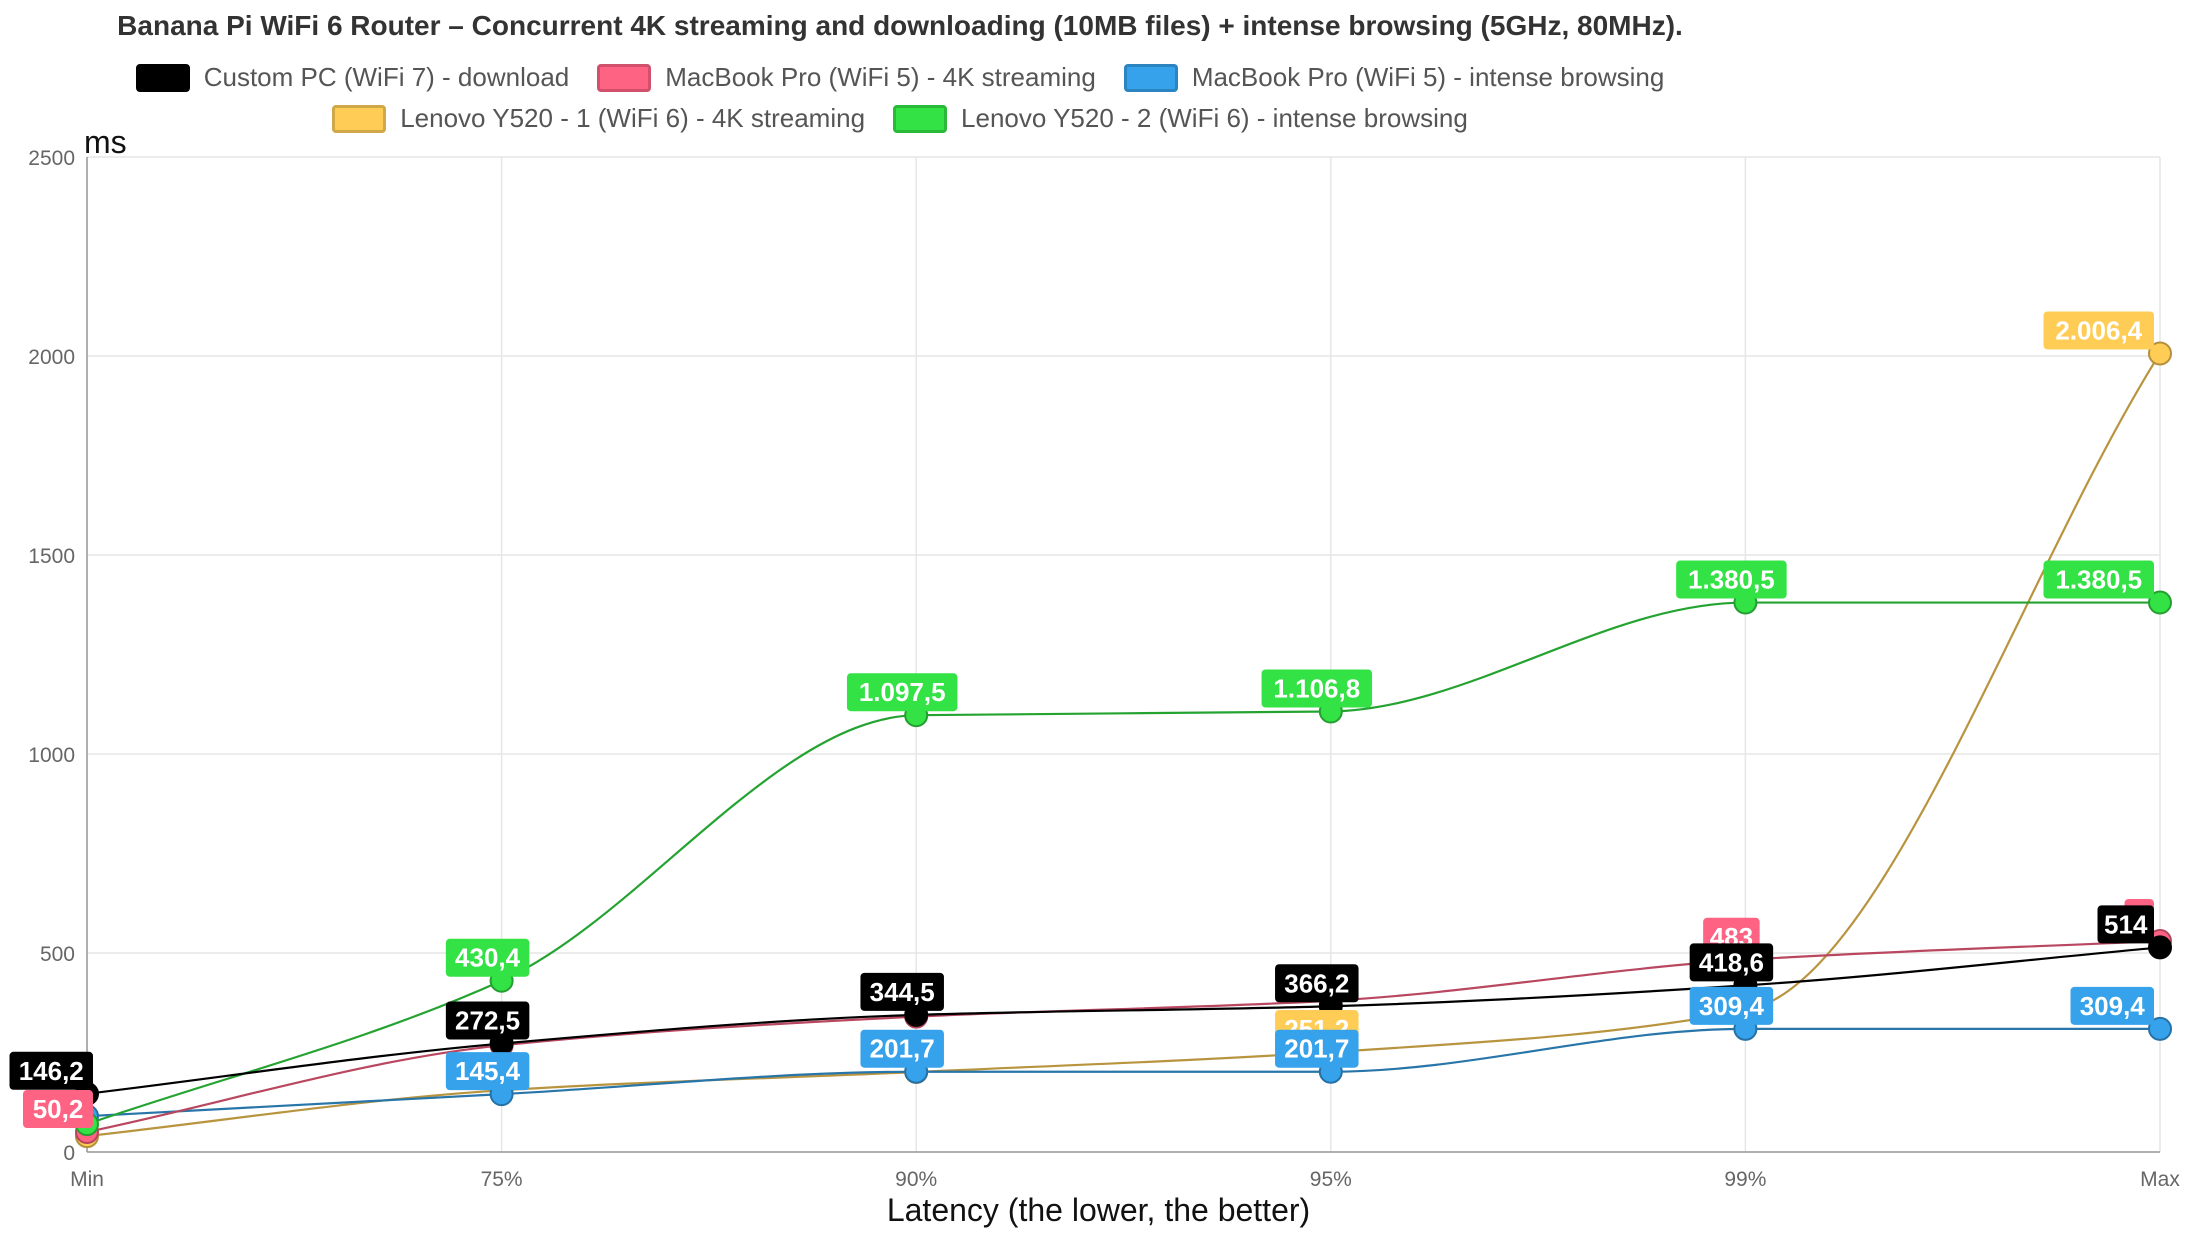  What do you see at coordinates (105, 142) in the screenshot?
I see `y-axis-unit-label: ms` at bounding box center [105, 142].